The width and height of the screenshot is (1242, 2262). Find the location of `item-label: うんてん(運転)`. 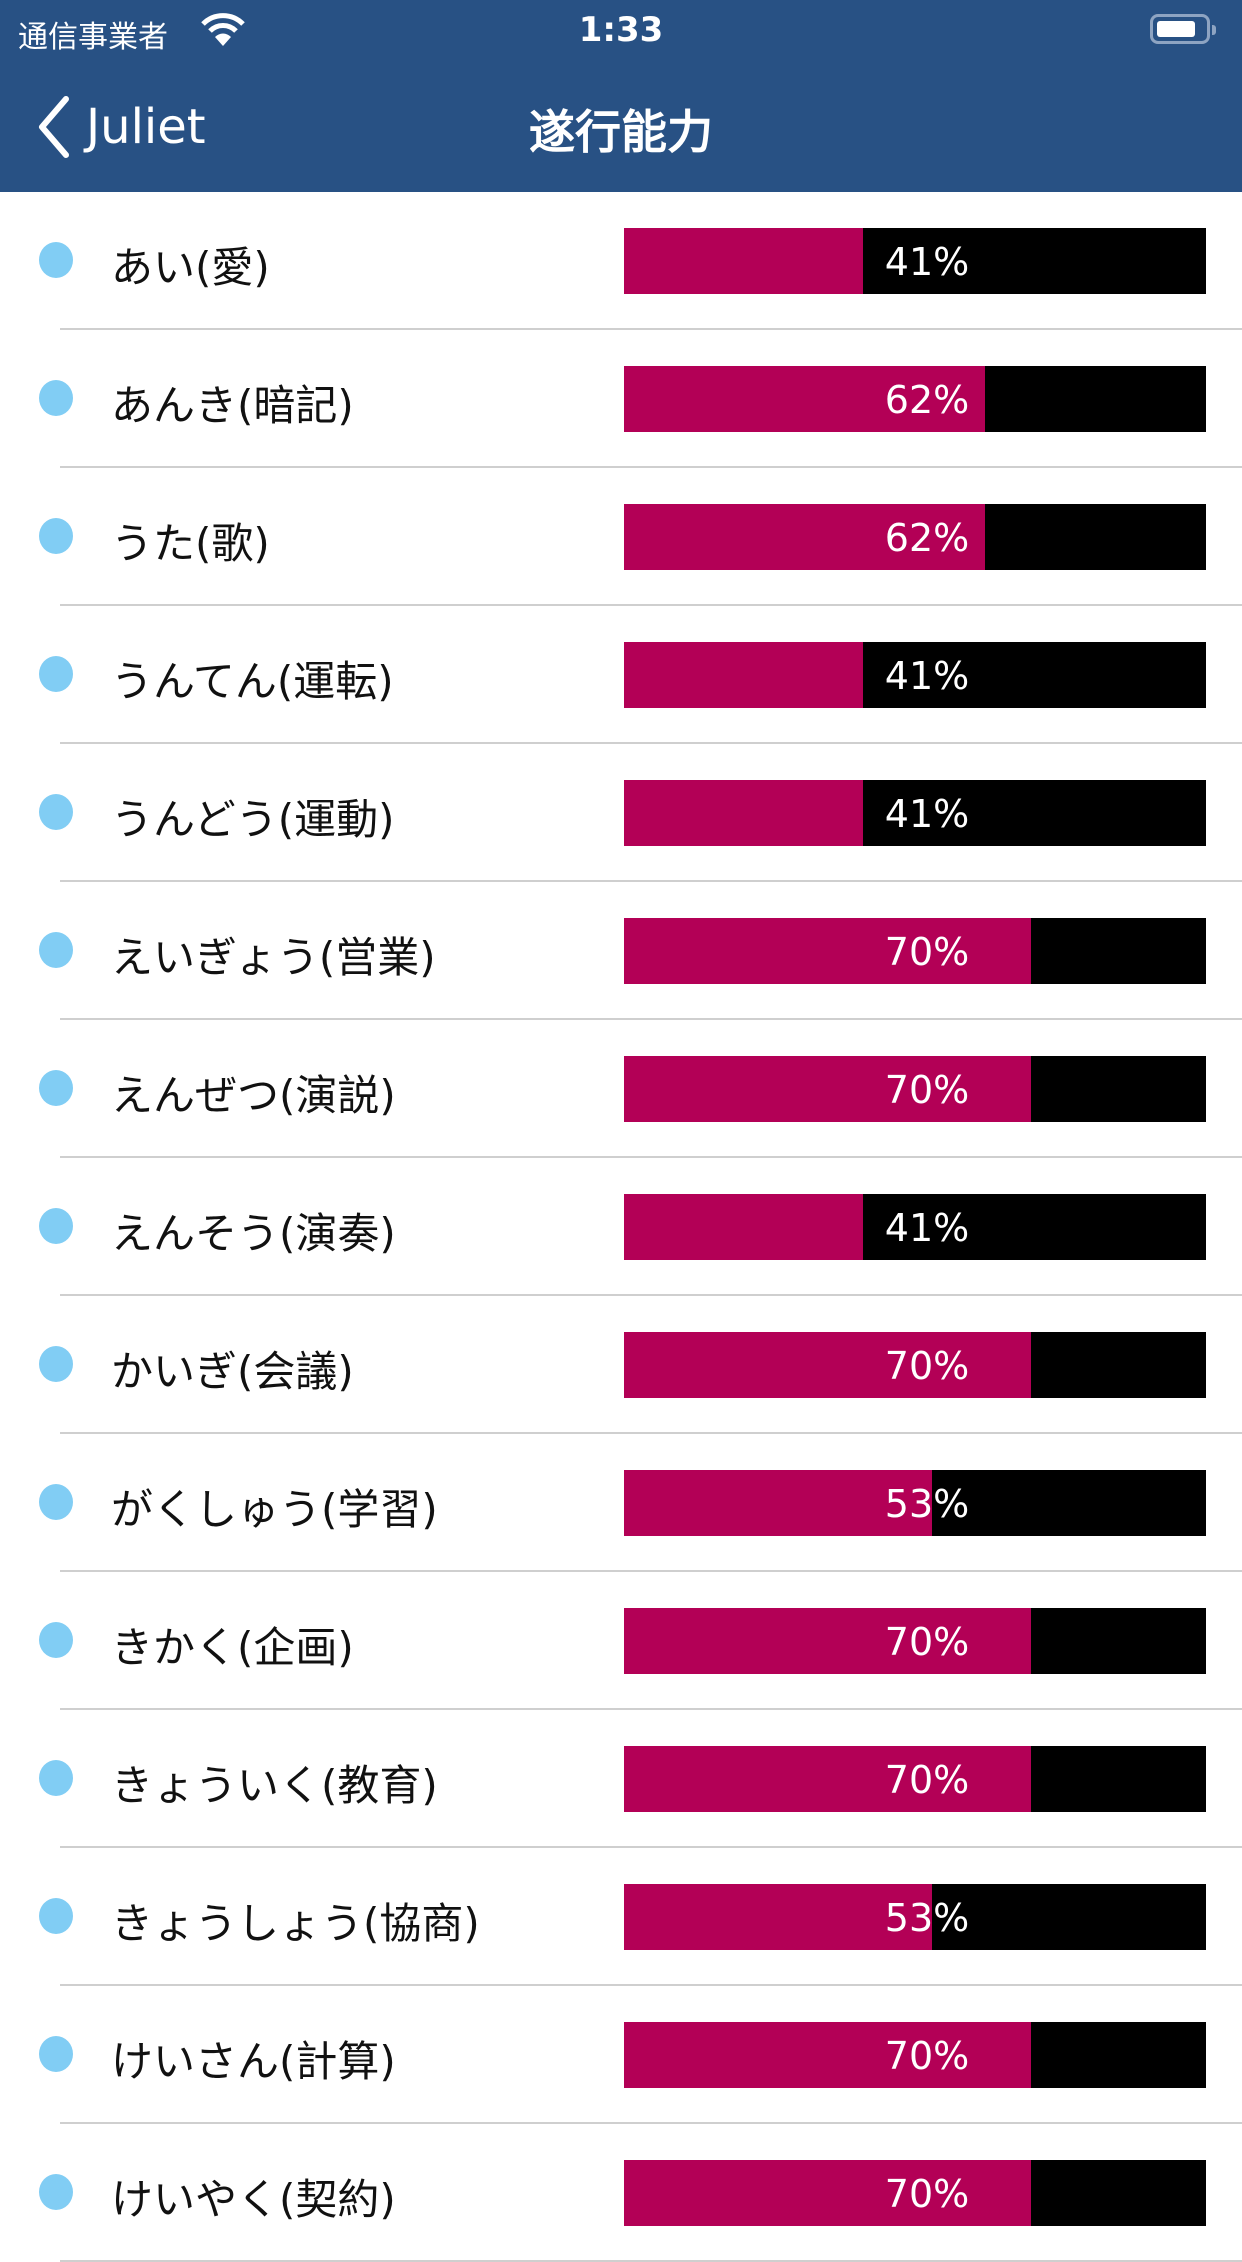

item-label: うんてん(運転) is located at coordinates (252, 681).